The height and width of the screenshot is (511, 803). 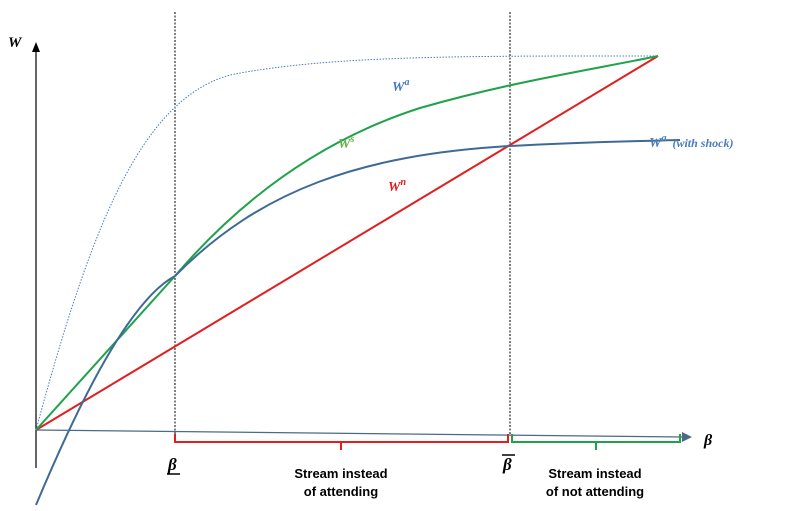 What do you see at coordinates (708, 440) in the screenshot?
I see `x-axis-label: β` at bounding box center [708, 440].